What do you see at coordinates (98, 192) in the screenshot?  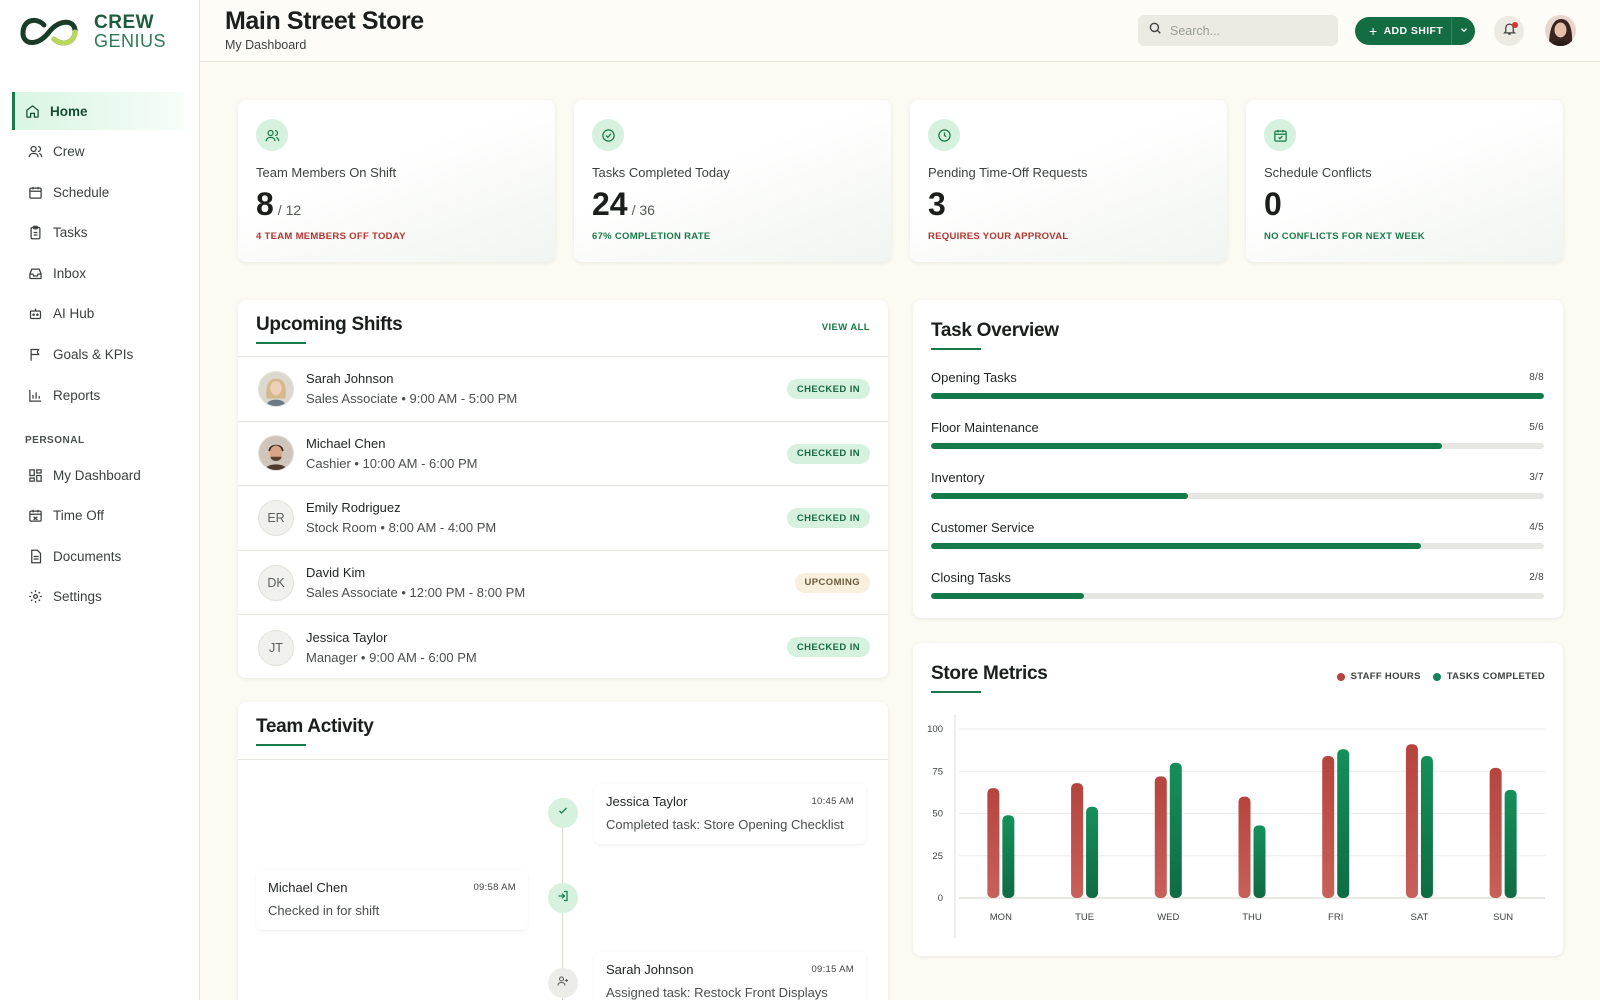 I see `sidebar-item-schedule: Schedule` at bounding box center [98, 192].